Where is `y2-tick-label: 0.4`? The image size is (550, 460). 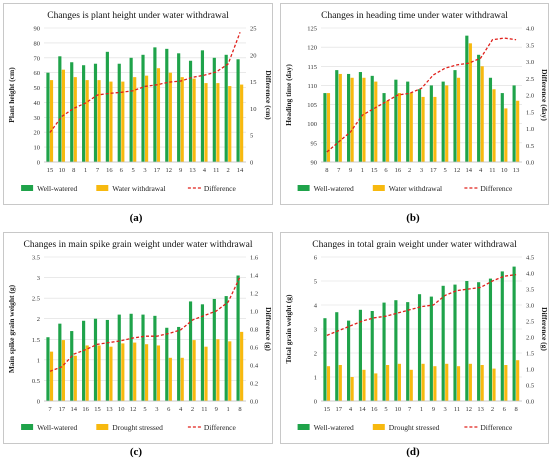
y2-tick-label: 0.4 is located at coordinates (254, 366).